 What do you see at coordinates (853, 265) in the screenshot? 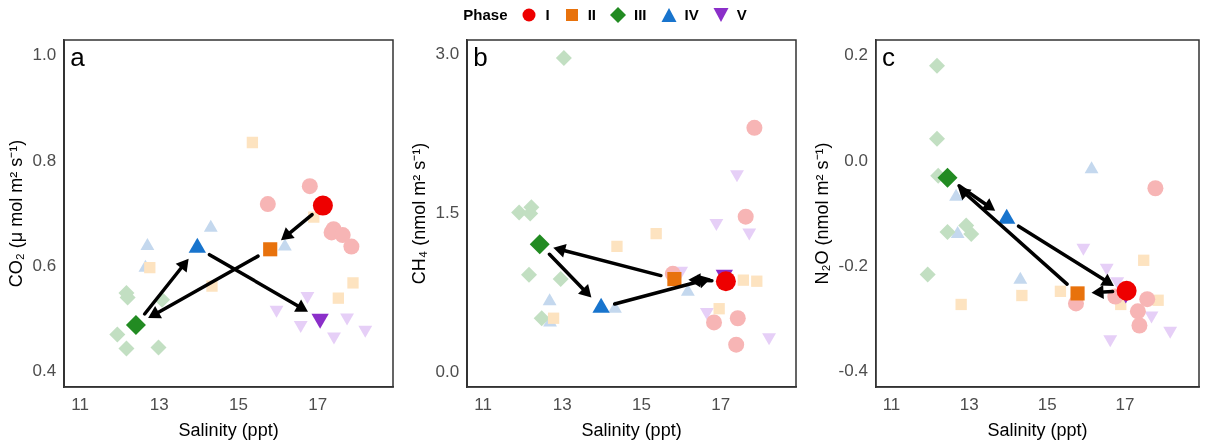
I see `y-tick-label: -0.2` at bounding box center [853, 265].